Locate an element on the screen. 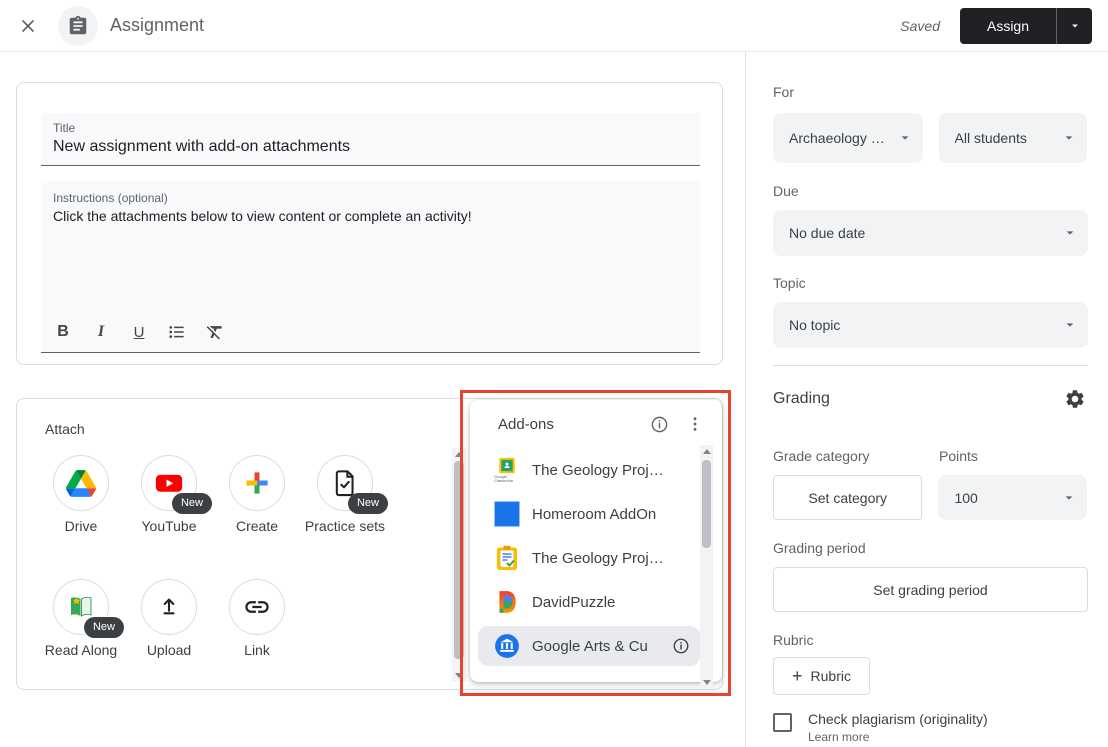 This screenshot has height=747, width=1108. attach-item-drive: Drive is located at coordinates (81, 495).